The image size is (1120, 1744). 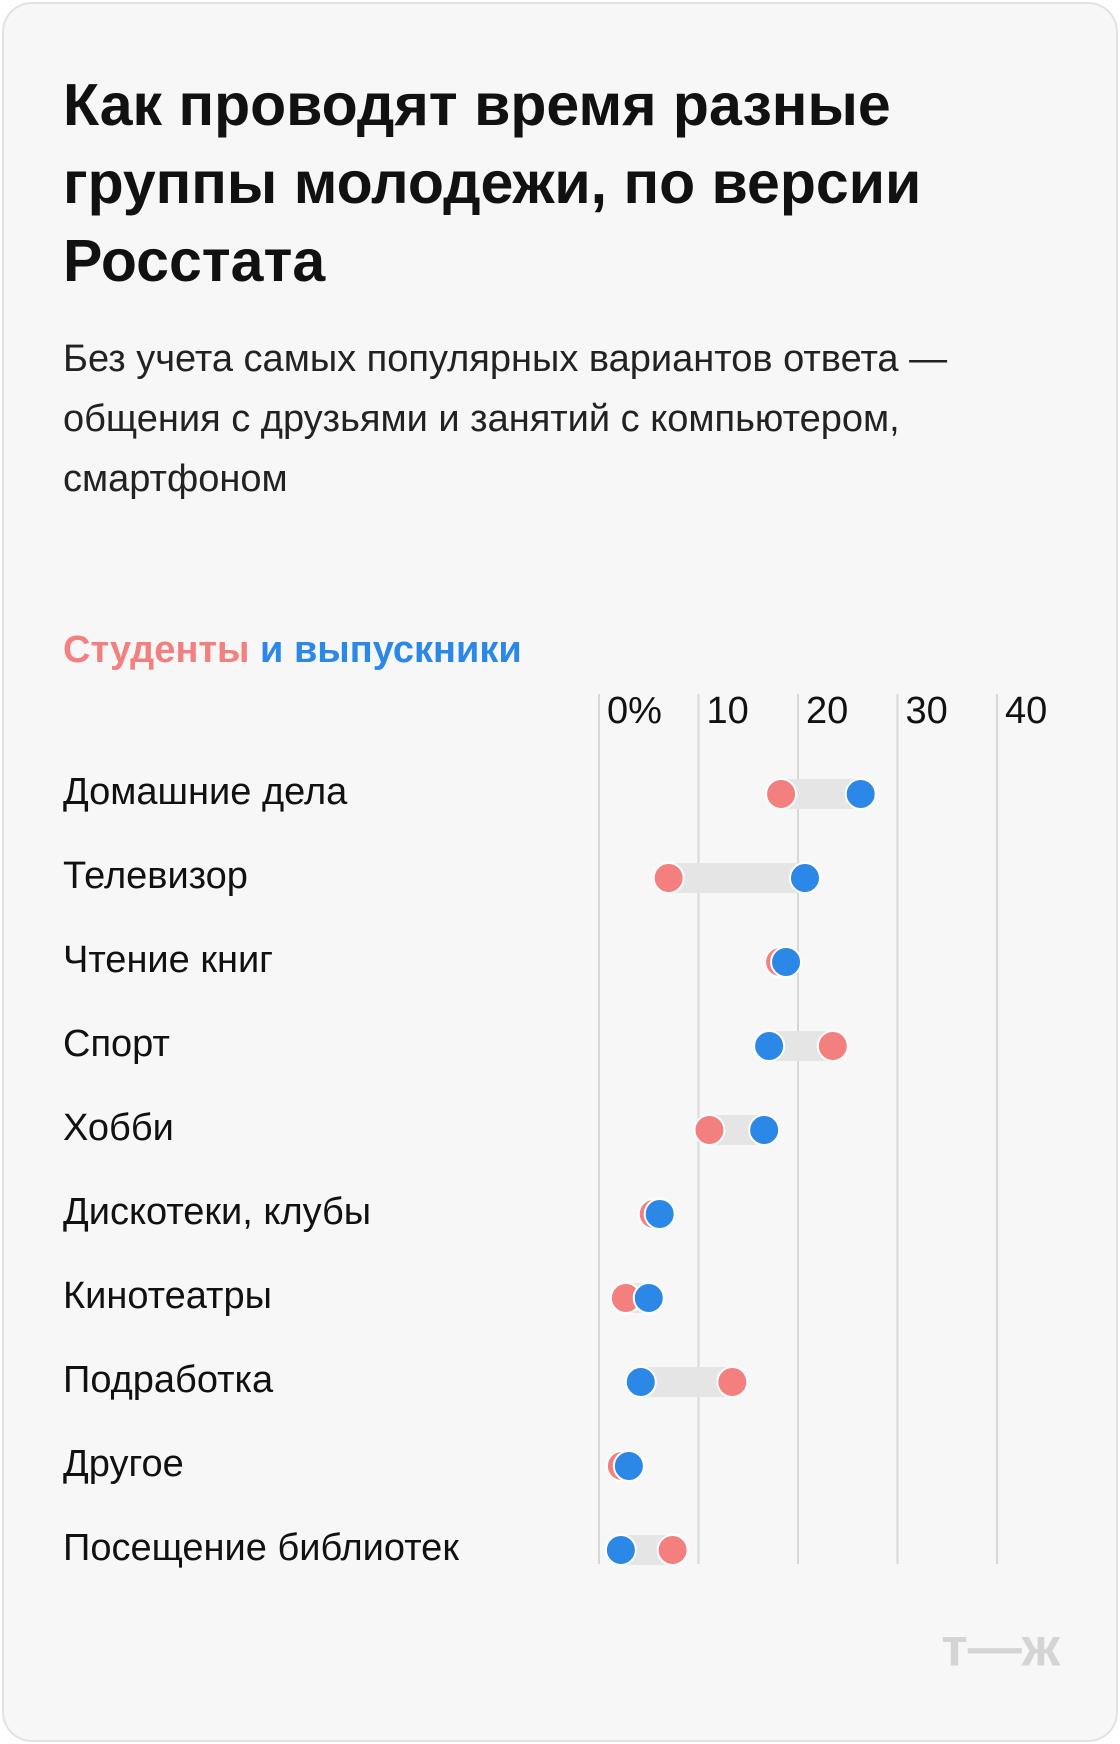 I want to click on legend: Студенты и выпускники, so click(x=292, y=650).